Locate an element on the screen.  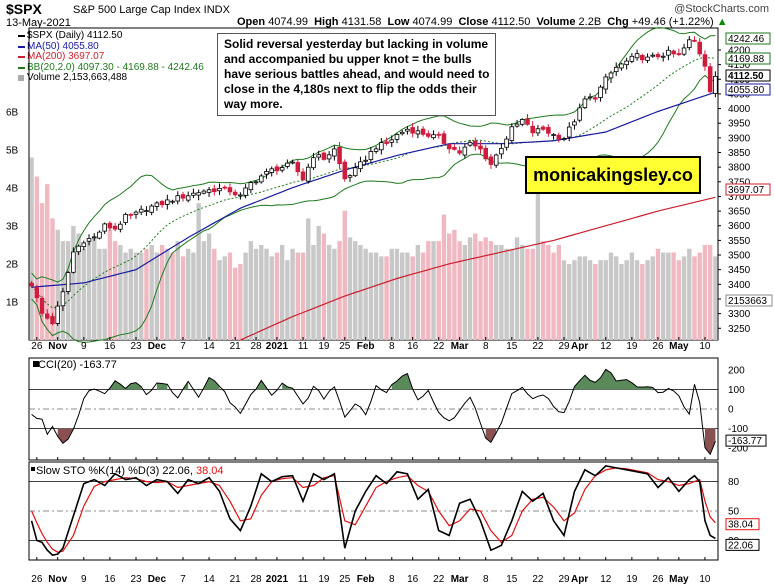
cci-tick-label: 100 is located at coordinates (736, 390).